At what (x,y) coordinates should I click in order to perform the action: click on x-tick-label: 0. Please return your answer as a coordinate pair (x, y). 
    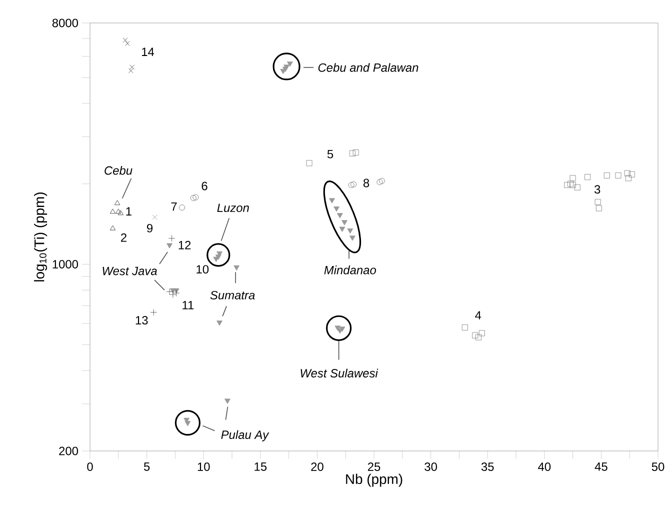
    Looking at the image, I should click on (90, 466).